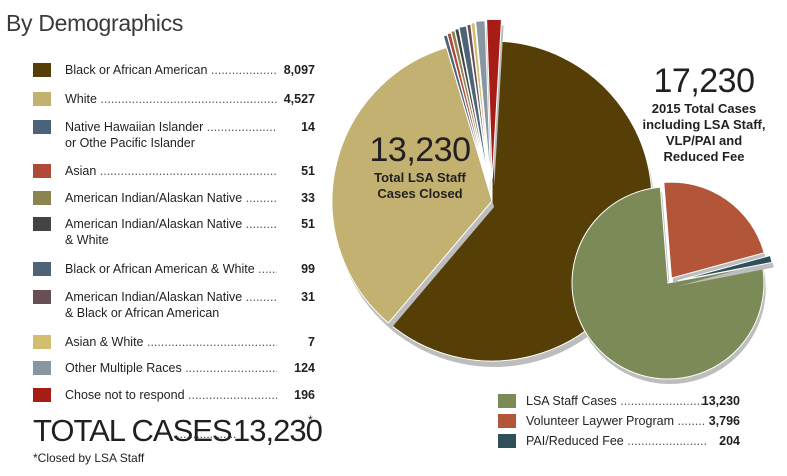 This screenshot has height=476, width=787. Describe the element at coordinates (420, 177) in the screenshot. I see `main-pie-caption-line: Total LSA Staff` at that location.